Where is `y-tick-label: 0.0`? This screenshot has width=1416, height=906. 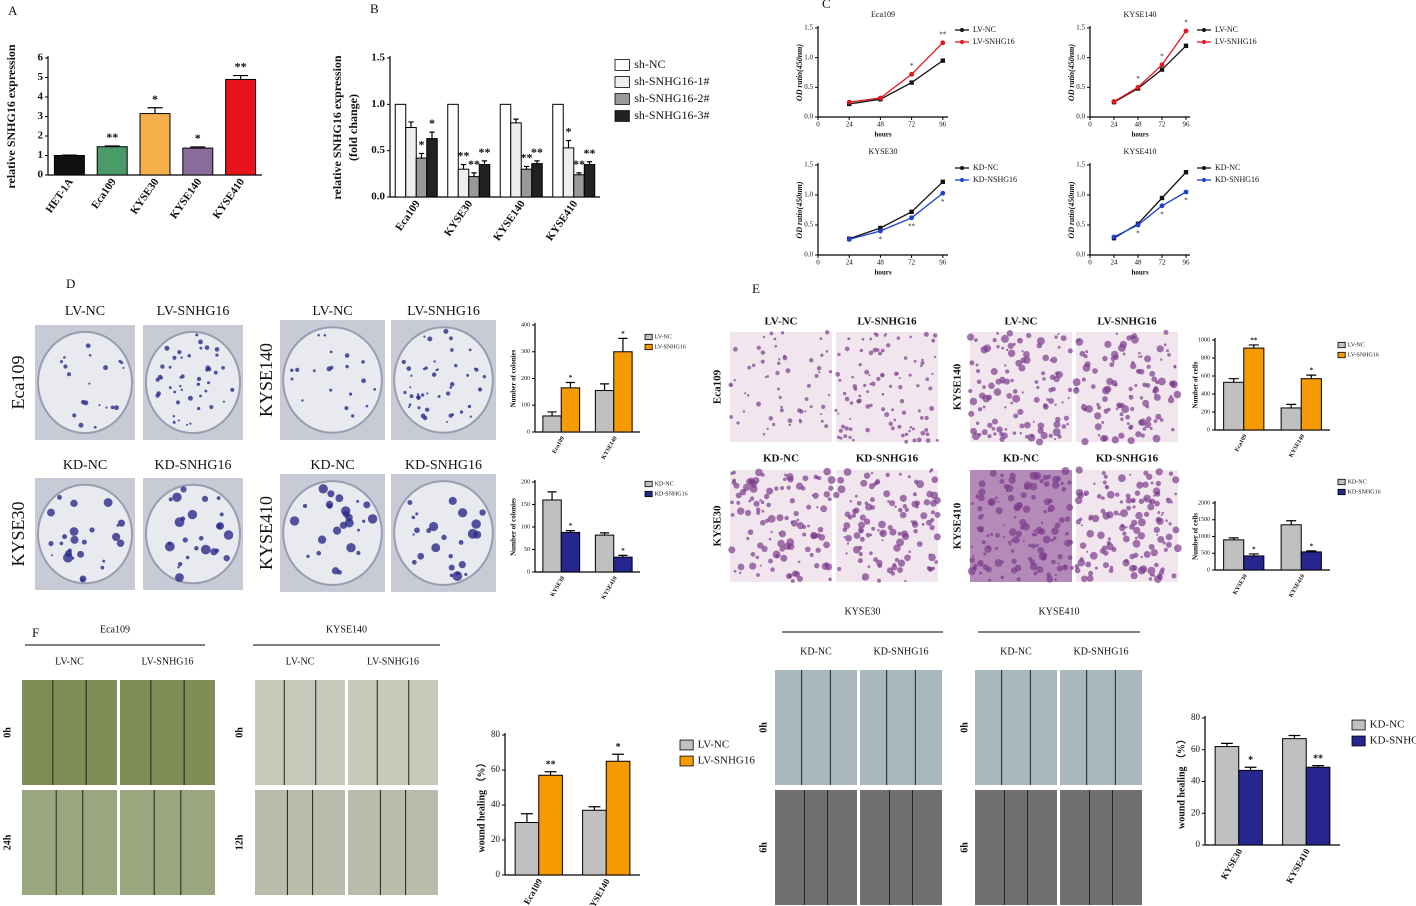 y-tick-label: 0.0 is located at coordinates (808, 117).